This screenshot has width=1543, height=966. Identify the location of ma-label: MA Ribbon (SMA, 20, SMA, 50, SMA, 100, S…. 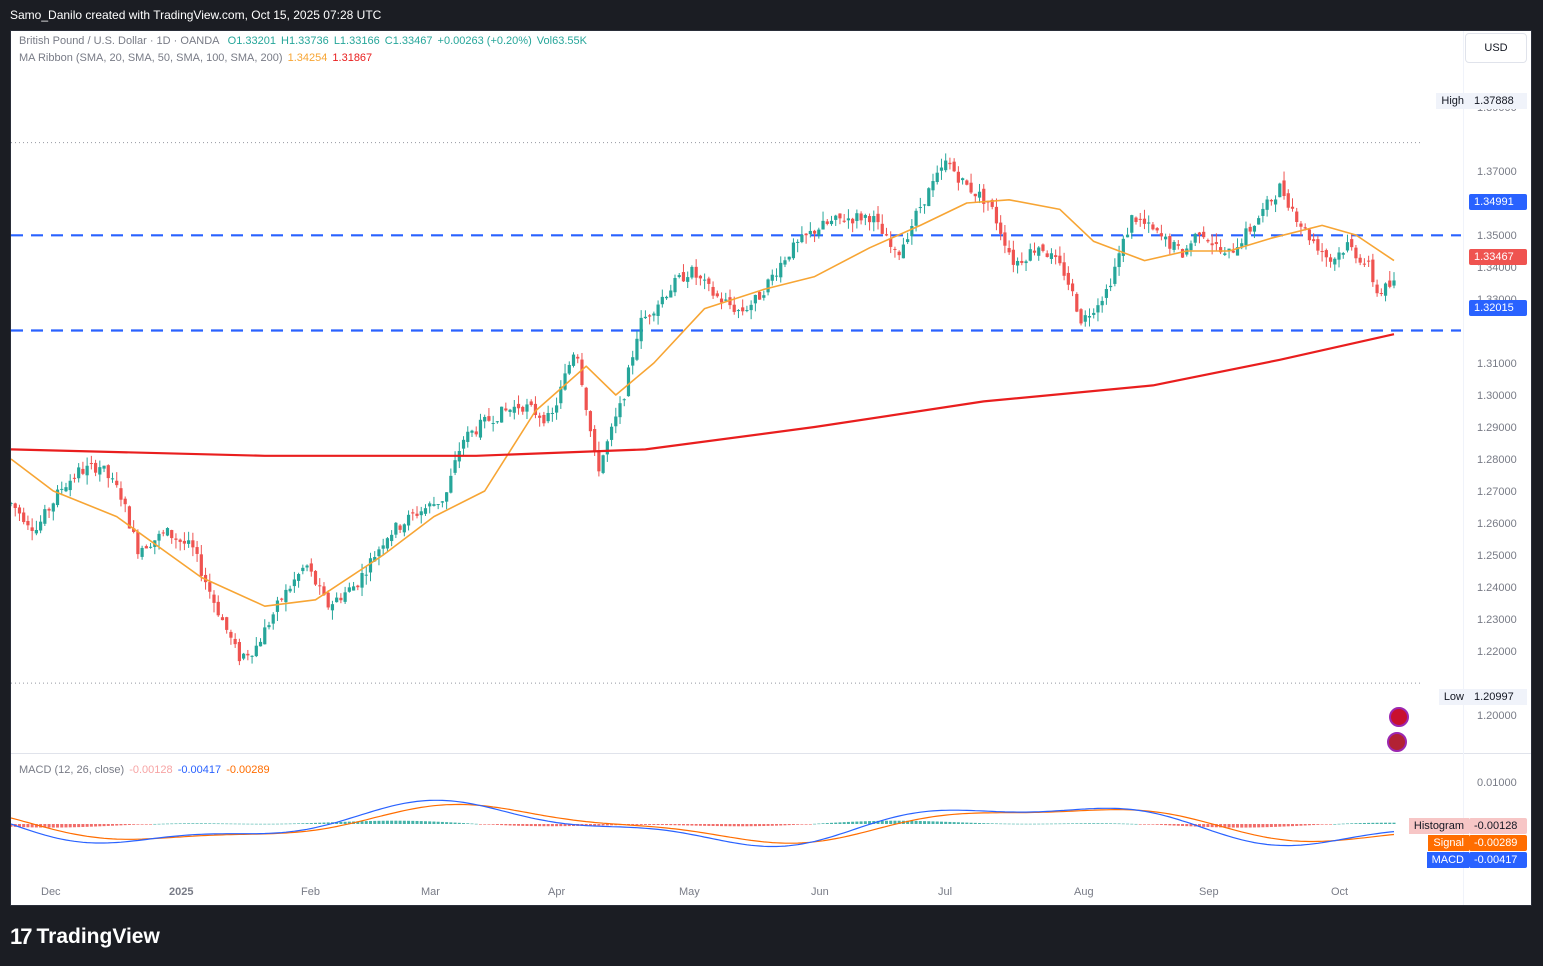
(151, 58).